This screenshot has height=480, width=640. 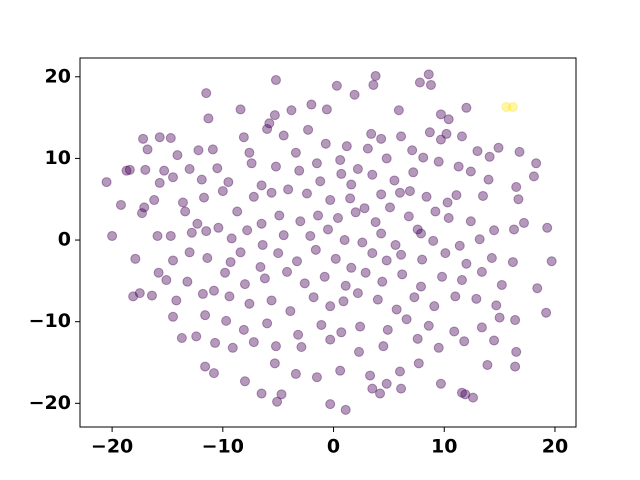 What do you see at coordinates (58, 76) in the screenshot?
I see `y-tick-label: 20` at bounding box center [58, 76].